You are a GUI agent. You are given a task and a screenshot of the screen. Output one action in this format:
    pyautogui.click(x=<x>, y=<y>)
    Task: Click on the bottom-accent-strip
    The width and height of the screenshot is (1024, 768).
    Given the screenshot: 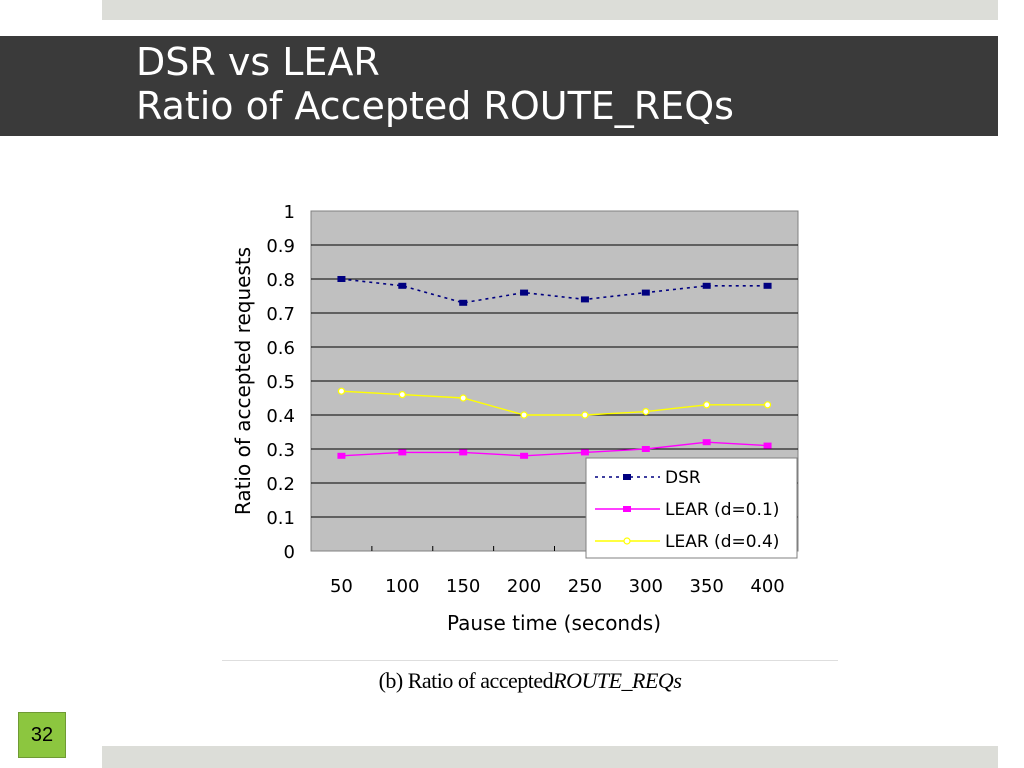 What is the action you would take?
    pyautogui.click(x=550, y=757)
    